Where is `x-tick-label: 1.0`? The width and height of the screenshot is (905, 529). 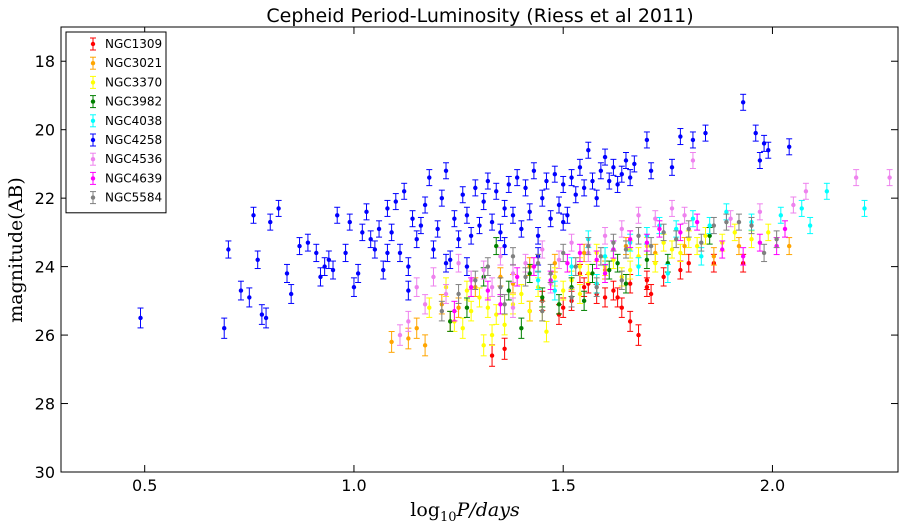 x-tick-label: 1.0 is located at coordinates (353, 485).